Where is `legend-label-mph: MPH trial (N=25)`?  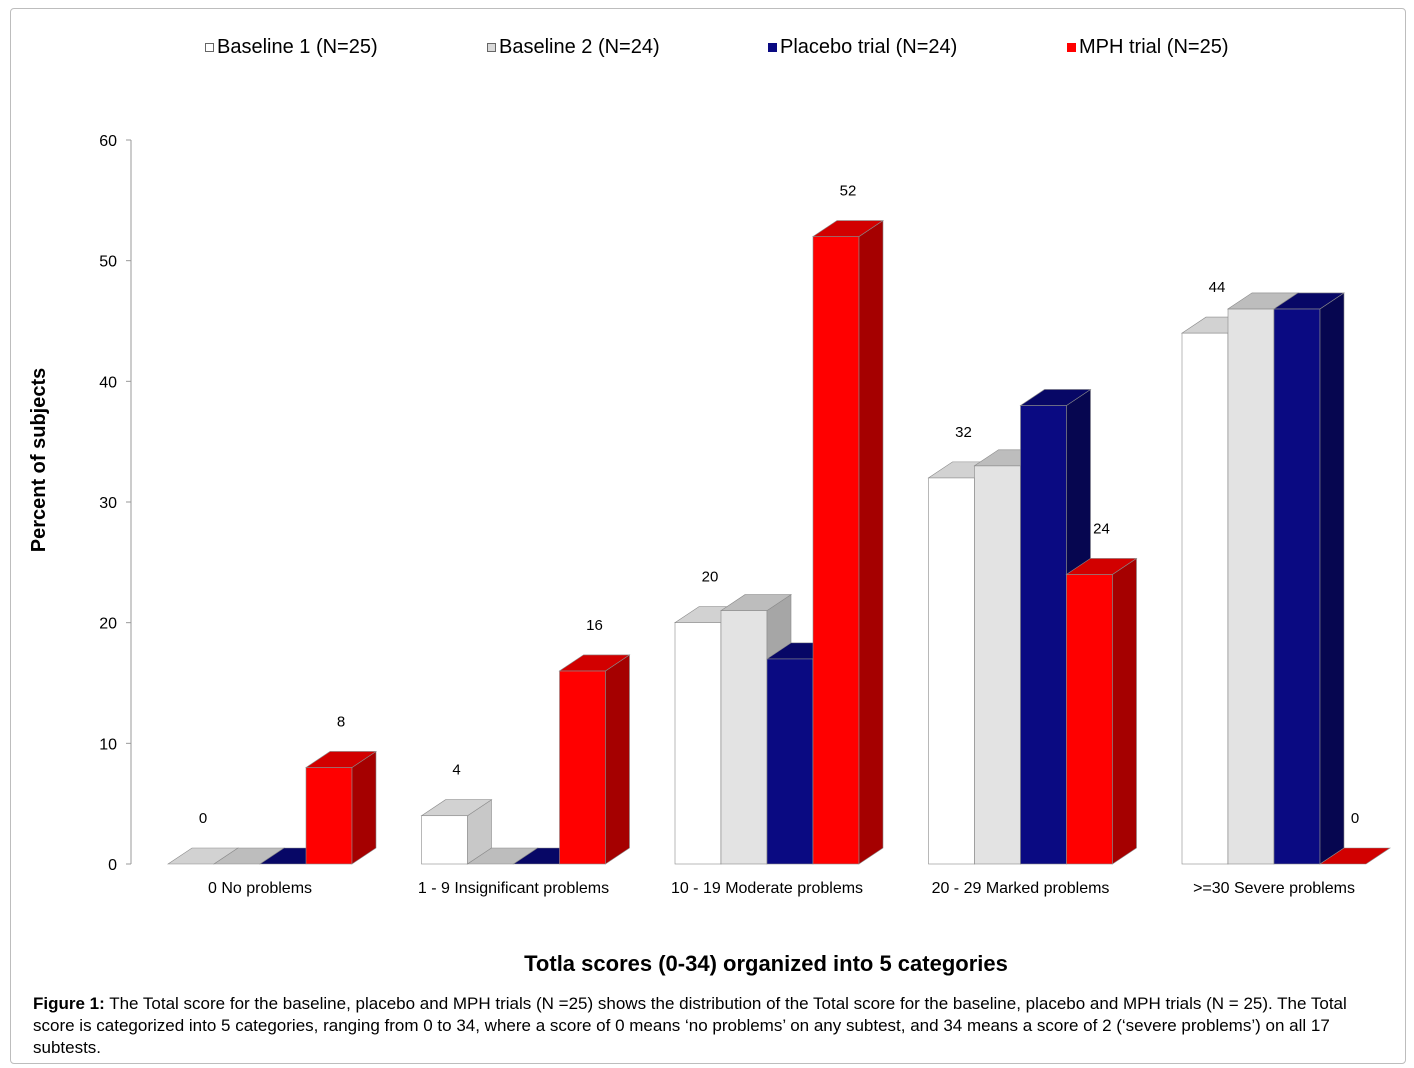 legend-label-mph: MPH trial (N=25) is located at coordinates (1154, 47).